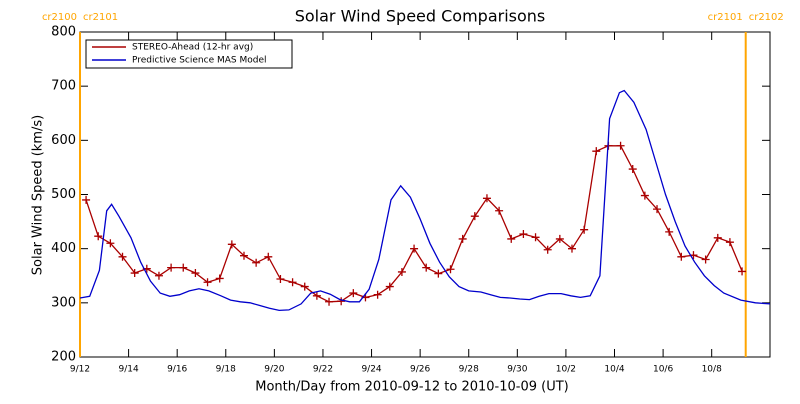 This screenshot has height=404, width=800. What do you see at coordinates (199, 61) in the screenshot?
I see `legend-label: Predictive Science MAS Model` at bounding box center [199, 61].